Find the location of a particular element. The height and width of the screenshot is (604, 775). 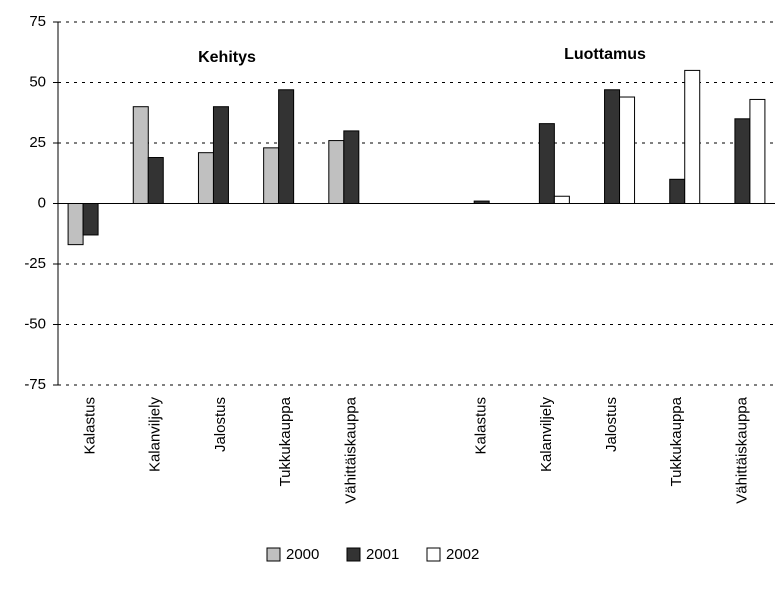

annotation: Luottamus is located at coordinates (605, 54).